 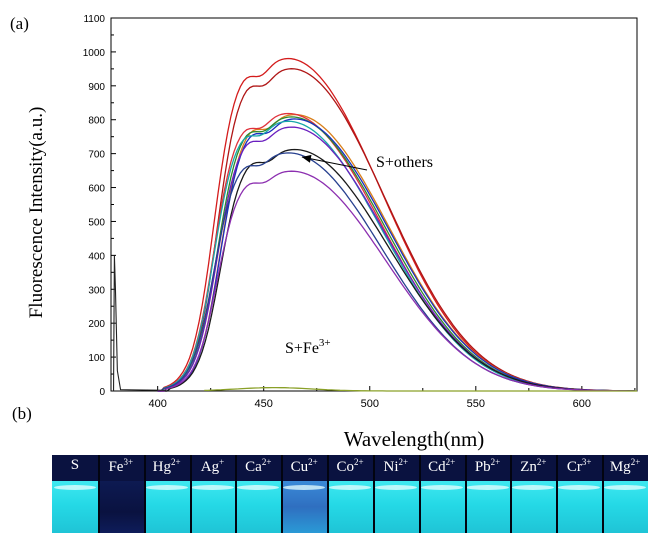 I want to click on vial: Zn2+, so click(x=533, y=494).